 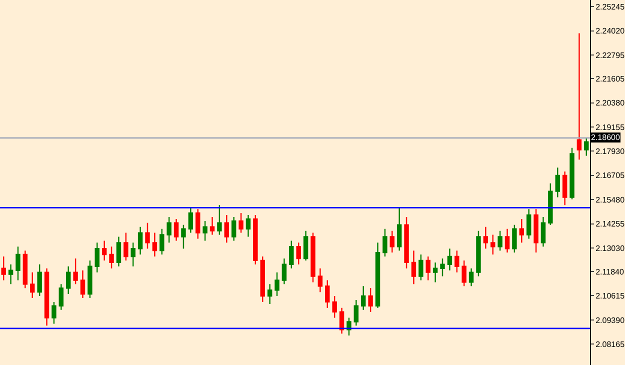 I want to click on ref-line-label: 2.18600, so click(x=605, y=137).